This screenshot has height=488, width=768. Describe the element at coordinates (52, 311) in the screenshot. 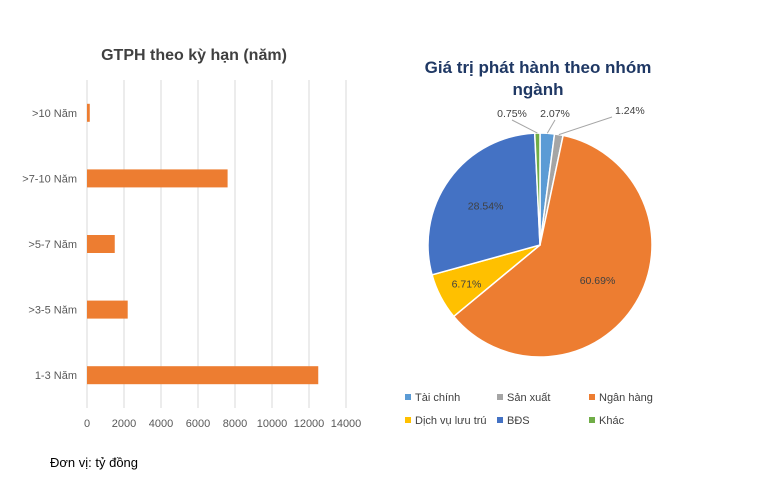

I see `y-category-label: >3-5 Năm` at that location.